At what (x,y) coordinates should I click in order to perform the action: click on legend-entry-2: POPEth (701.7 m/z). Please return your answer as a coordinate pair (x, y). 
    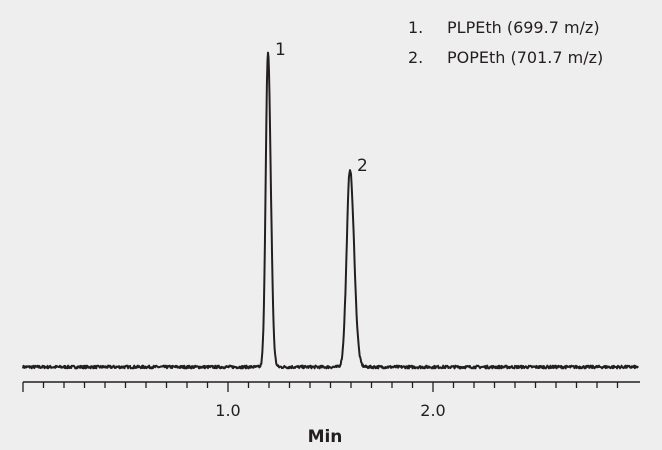
    Looking at the image, I should click on (525, 57).